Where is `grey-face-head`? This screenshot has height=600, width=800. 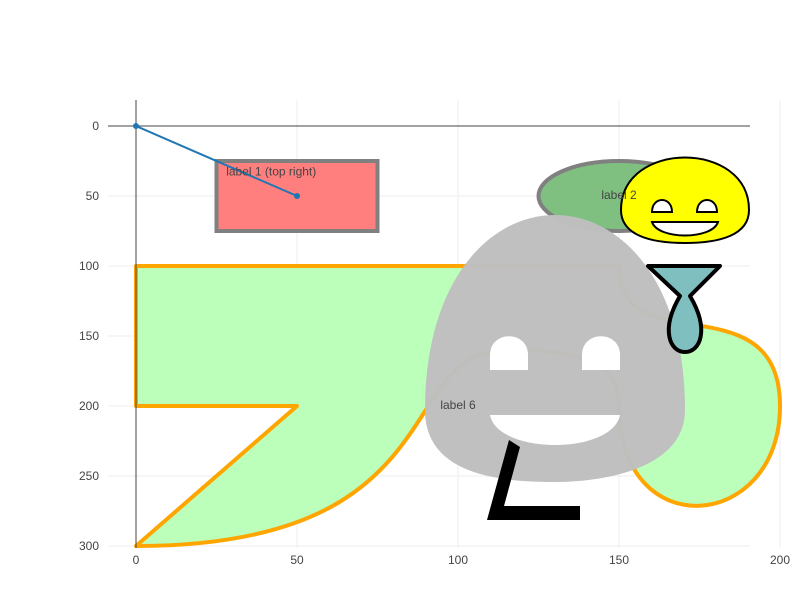 grey-face-head is located at coordinates (555, 348).